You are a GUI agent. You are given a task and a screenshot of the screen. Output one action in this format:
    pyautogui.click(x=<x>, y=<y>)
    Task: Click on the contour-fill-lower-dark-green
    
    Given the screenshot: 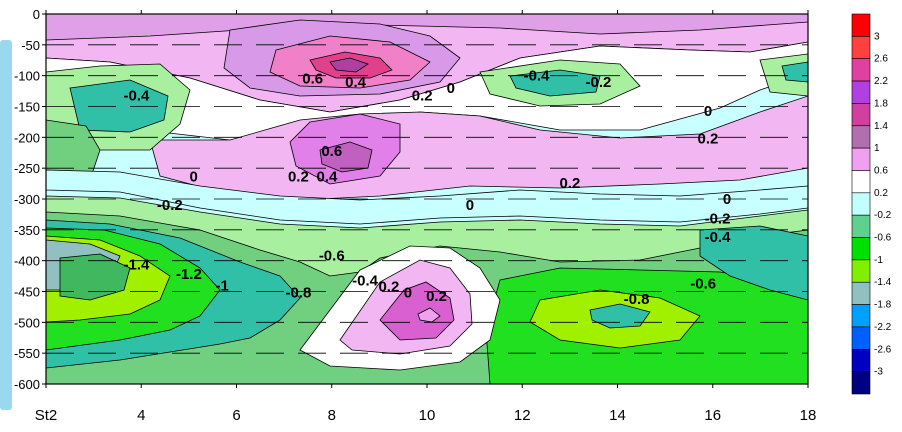 What is the action you would take?
    pyautogui.click(x=95, y=277)
    